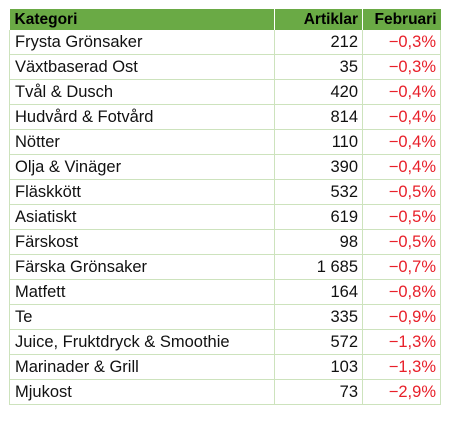 The height and width of the screenshot is (428, 453). Describe the element at coordinates (401, 317) in the screenshot. I see `february-cell: −0,9%` at that location.